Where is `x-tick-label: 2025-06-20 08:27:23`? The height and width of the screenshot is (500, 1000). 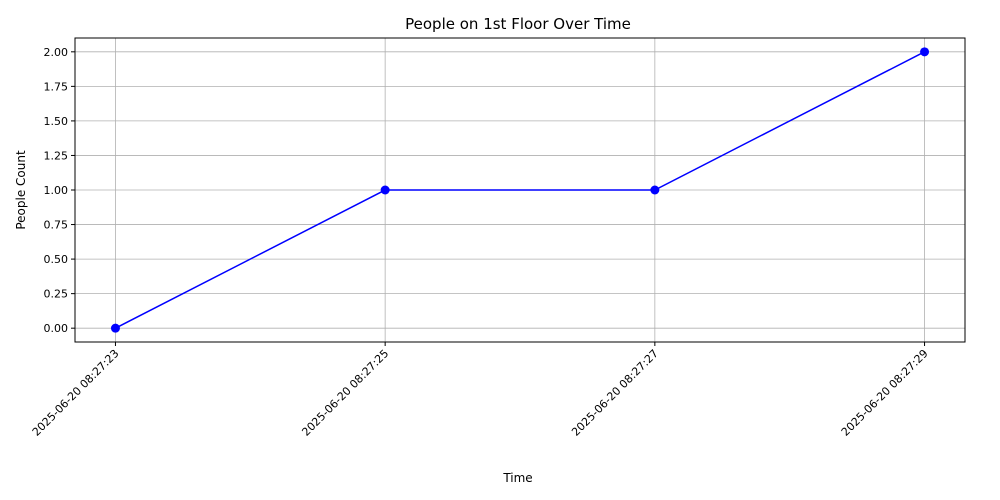
x-tick-label: 2025-06-20 08:27:23 is located at coordinates (76, 393).